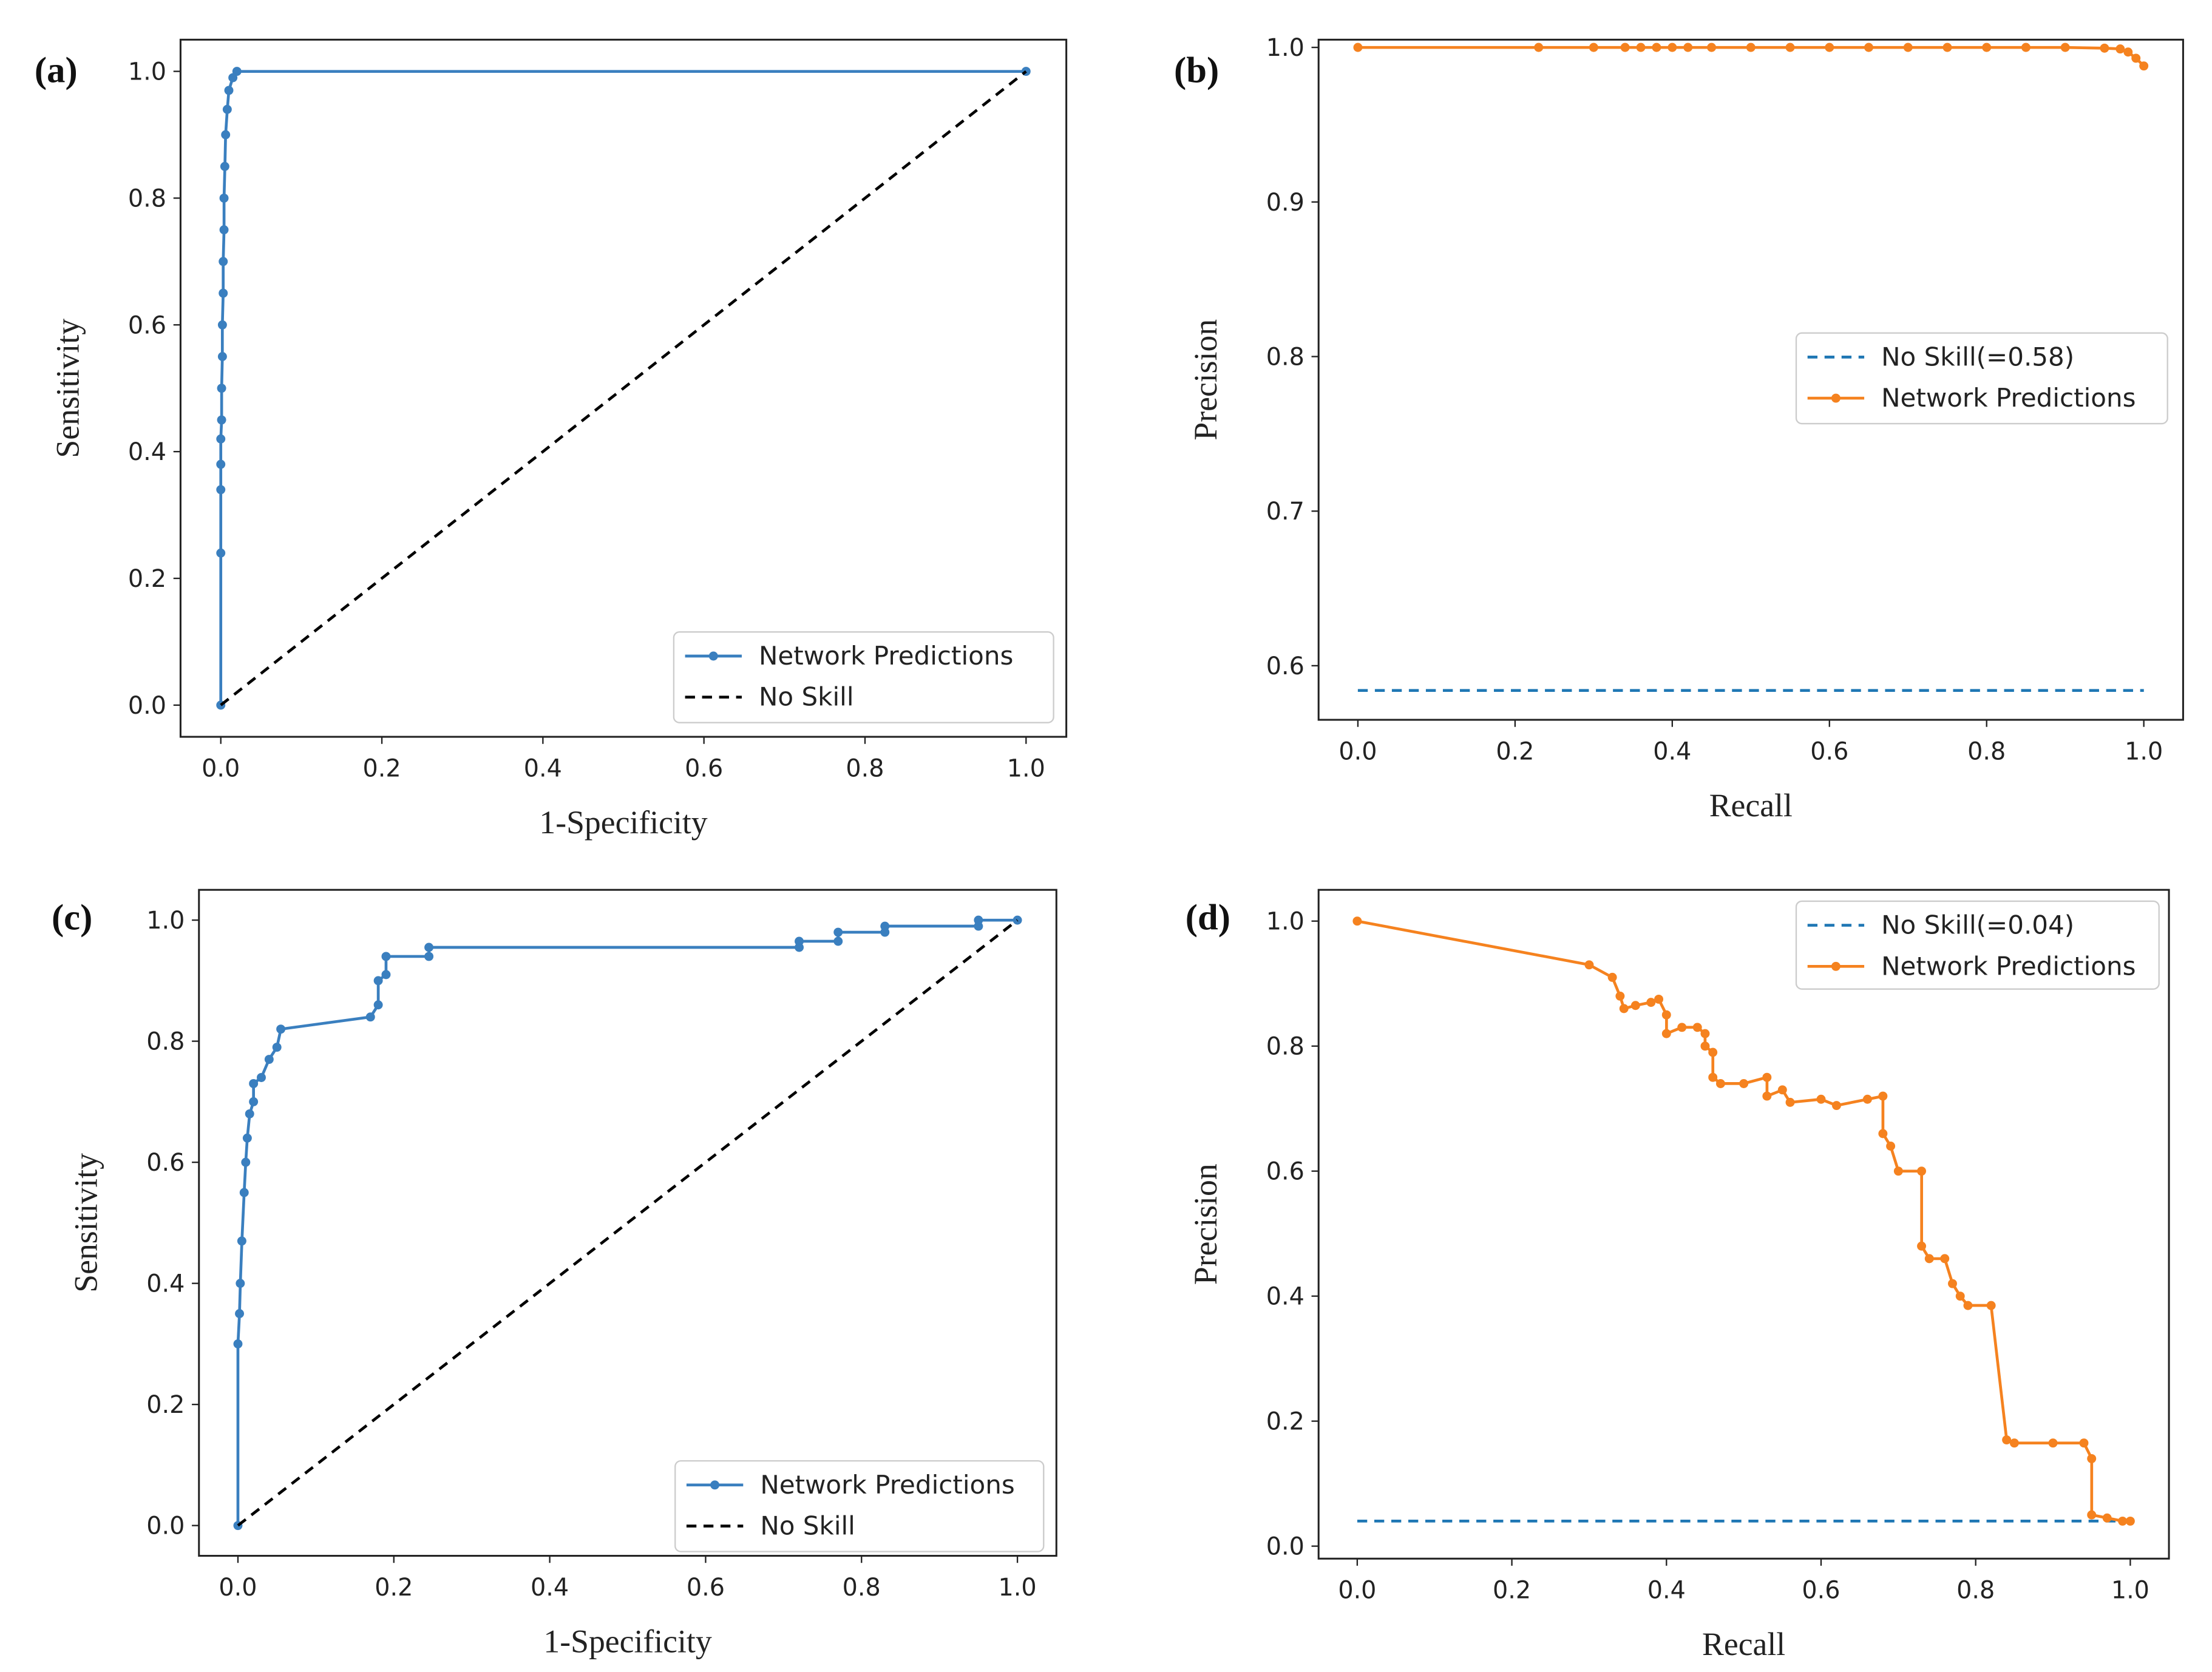 The width and height of the screenshot is (2212, 1672). I want to click on legend: No Skill(=0.58) Network Predictions, so click(1981, 378).